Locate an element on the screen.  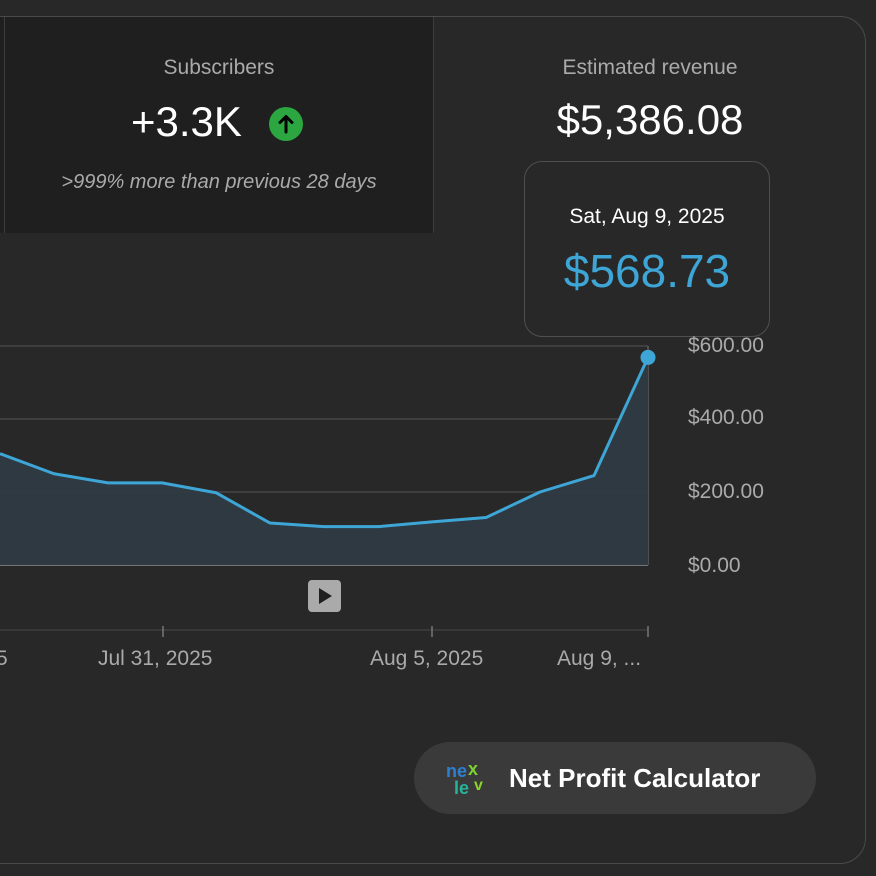
tooltip-date: Sat, Aug 9, 2025 is located at coordinates (647, 216).